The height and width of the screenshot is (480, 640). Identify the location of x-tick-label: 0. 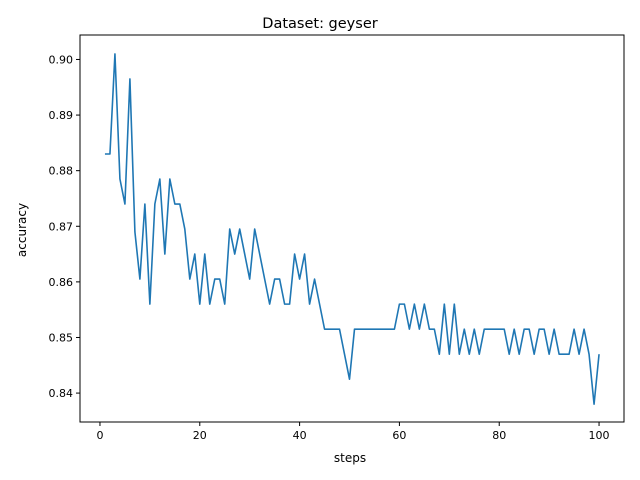
(99, 435).